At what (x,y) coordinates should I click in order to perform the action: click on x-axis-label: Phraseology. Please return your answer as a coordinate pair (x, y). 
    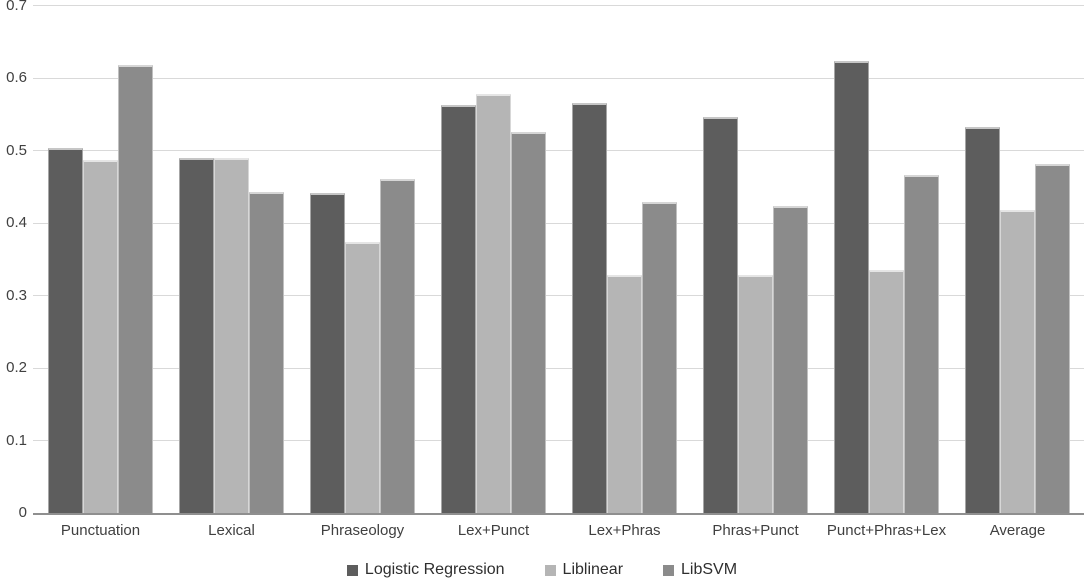
    Looking at the image, I should click on (362, 530).